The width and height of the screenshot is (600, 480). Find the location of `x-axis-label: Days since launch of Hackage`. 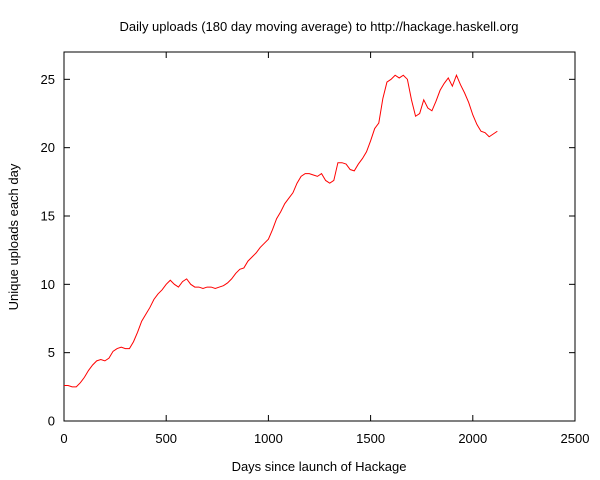

x-axis-label: Days since launch of Hackage is located at coordinates (319, 466).